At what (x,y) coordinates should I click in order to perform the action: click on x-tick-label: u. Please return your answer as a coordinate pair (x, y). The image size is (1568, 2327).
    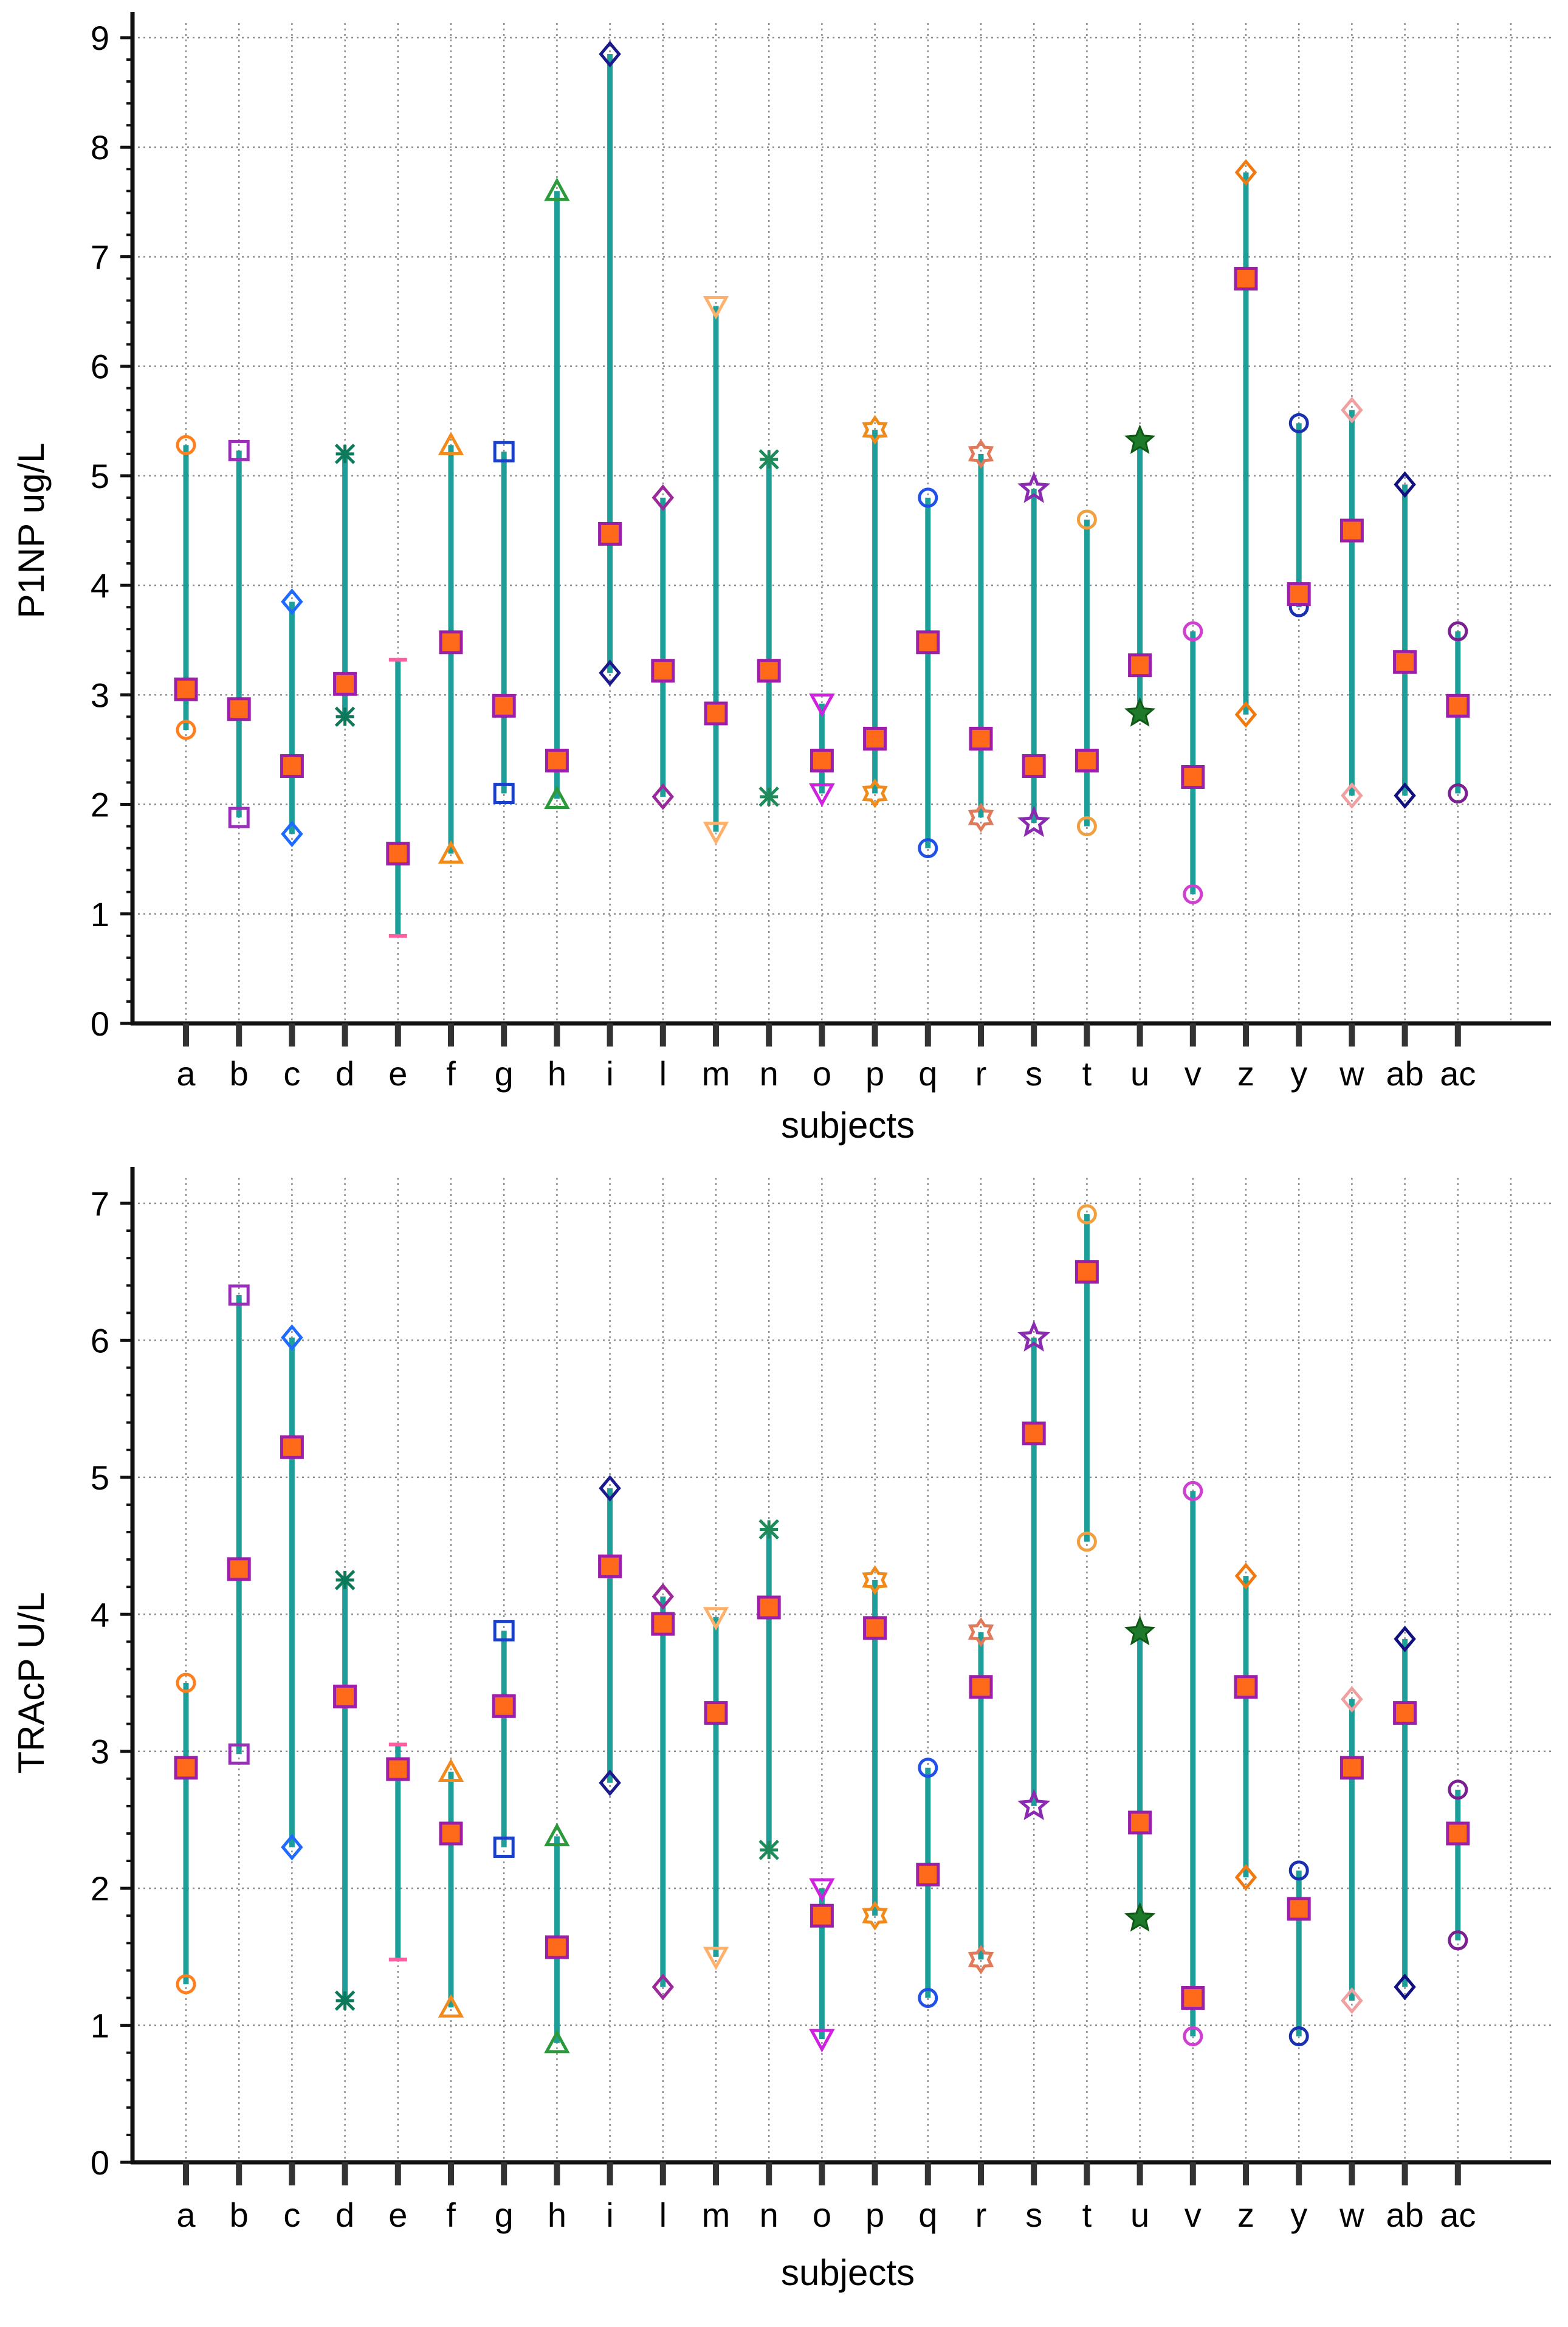
    Looking at the image, I should click on (1139, 2215).